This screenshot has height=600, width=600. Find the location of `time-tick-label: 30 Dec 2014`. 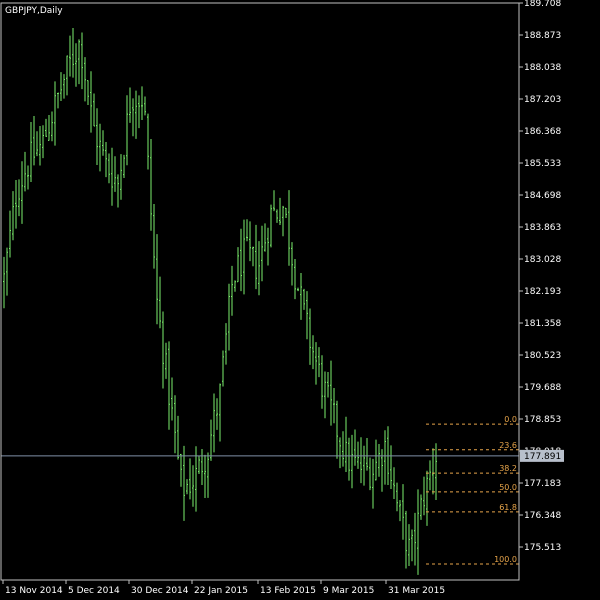

time-tick-label: 30 Dec 2014 is located at coordinates (160, 591).